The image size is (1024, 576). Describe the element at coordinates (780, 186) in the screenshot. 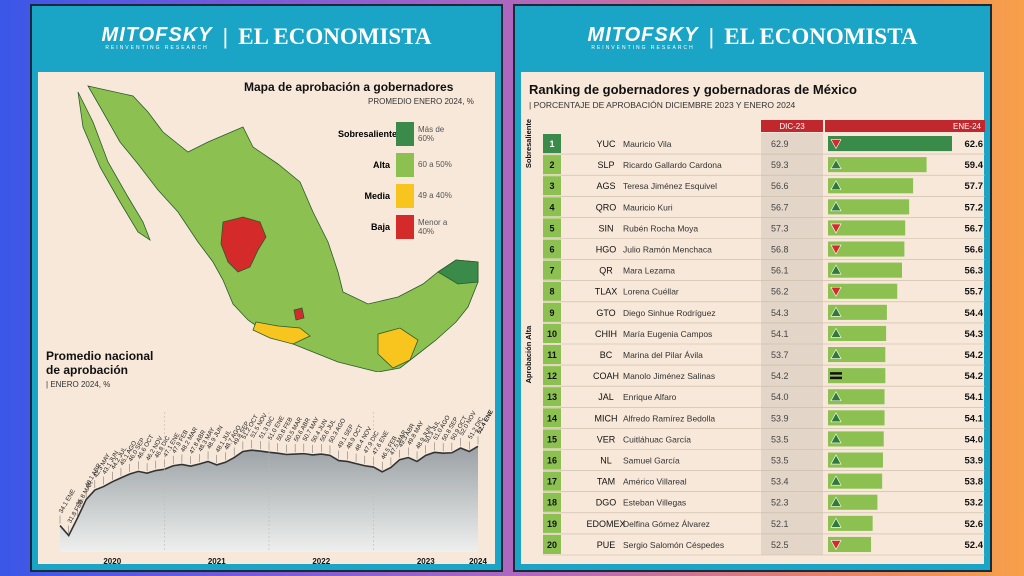

I see `dic-value: 56.6` at that location.